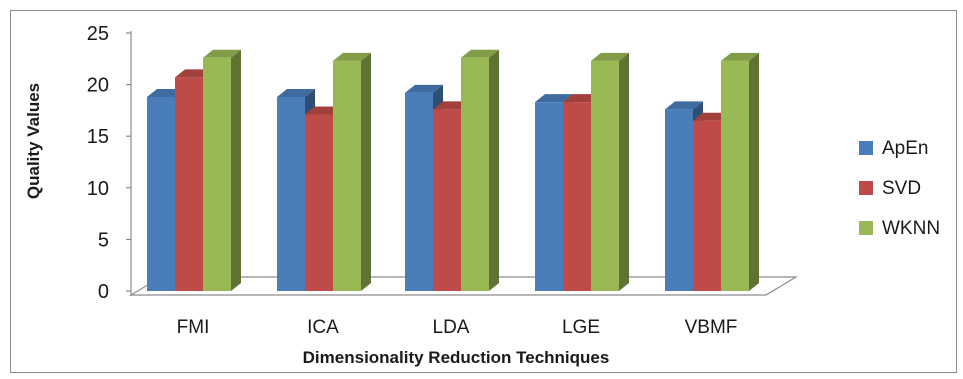  I want to click on y-tick-label: 0, so click(103, 292).